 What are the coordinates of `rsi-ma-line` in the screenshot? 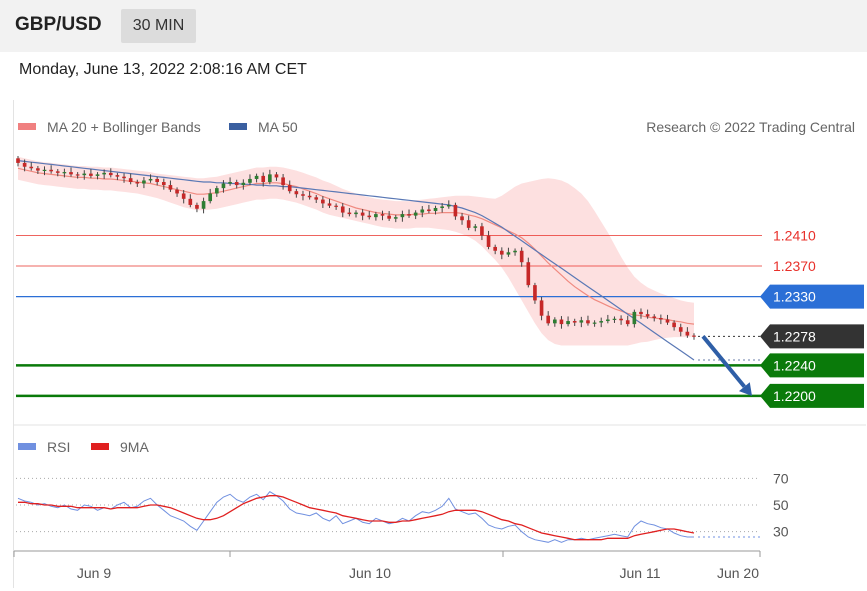 It's located at (356, 518).